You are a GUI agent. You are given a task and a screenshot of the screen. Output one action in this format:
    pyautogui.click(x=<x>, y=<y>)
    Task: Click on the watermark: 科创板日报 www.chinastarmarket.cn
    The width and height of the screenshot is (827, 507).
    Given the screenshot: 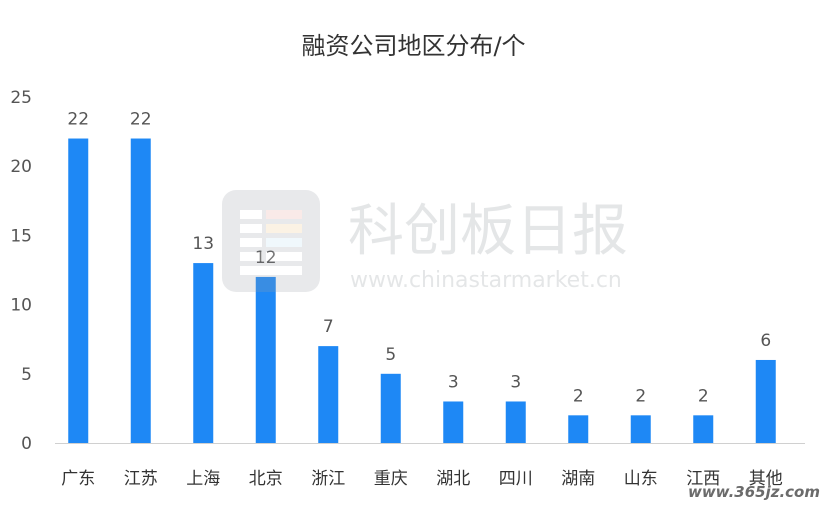 What is the action you would take?
    pyautogui.click(x=425, y=241)
    